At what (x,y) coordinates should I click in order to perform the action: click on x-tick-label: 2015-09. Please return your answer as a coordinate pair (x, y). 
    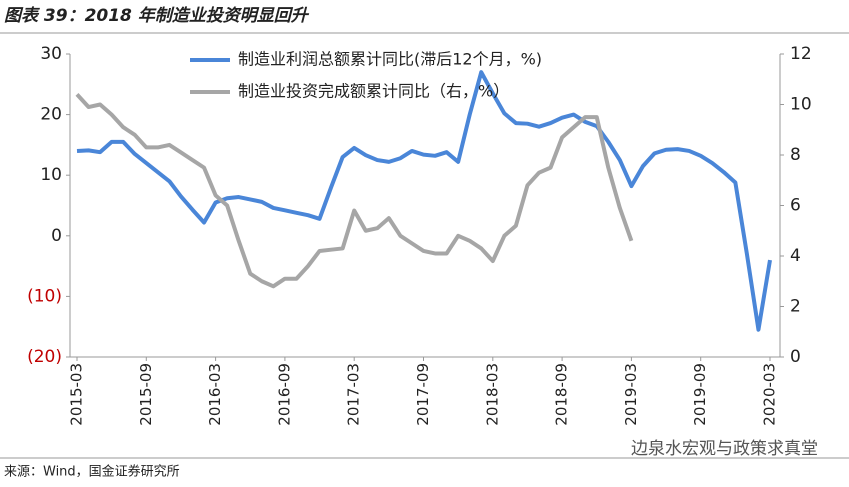
    Looking at the image, I should click on (146, 394).